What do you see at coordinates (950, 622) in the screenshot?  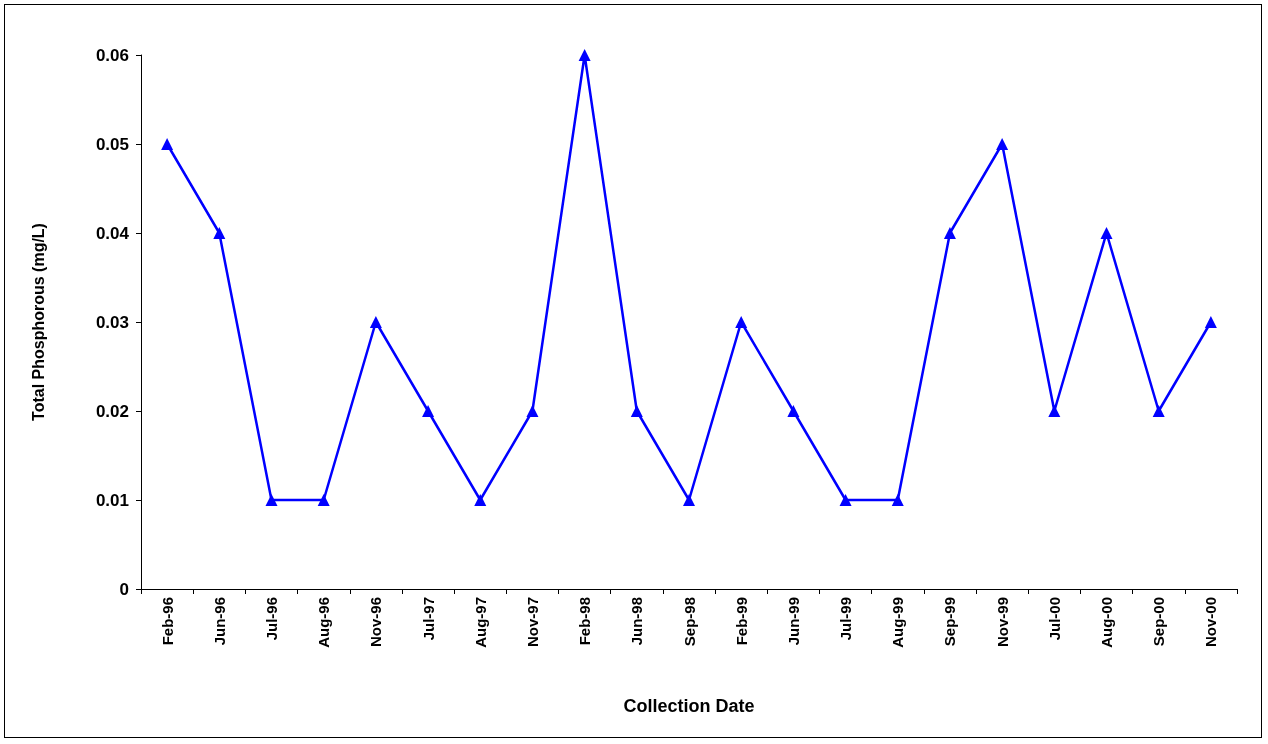 I see `x-tick-label: Sep-99` at bounding box center [950, 622].